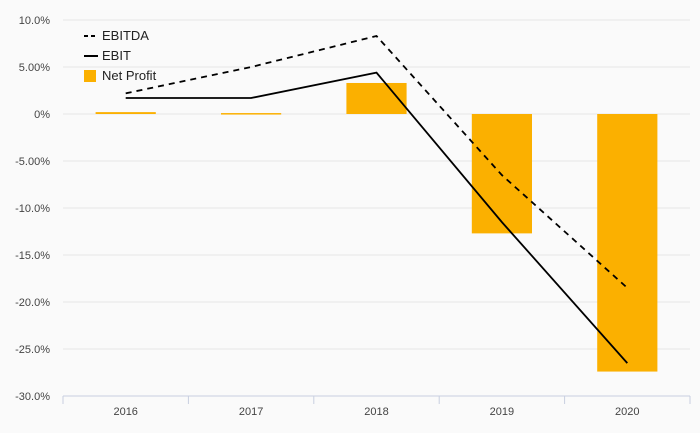  Describe the element at coordinates (502, 412) in the screenshot. I see `x-tick-label: 2019` at that location.